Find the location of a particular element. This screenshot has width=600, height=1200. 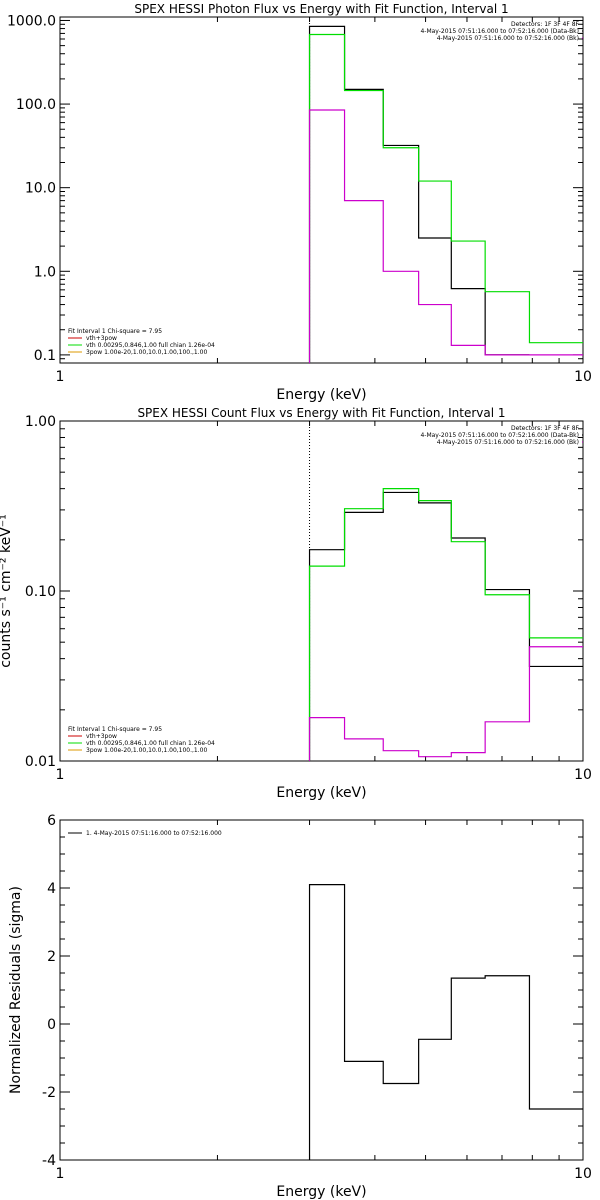

y-tick-label: 0.10 is located at coordinates (40, 592).